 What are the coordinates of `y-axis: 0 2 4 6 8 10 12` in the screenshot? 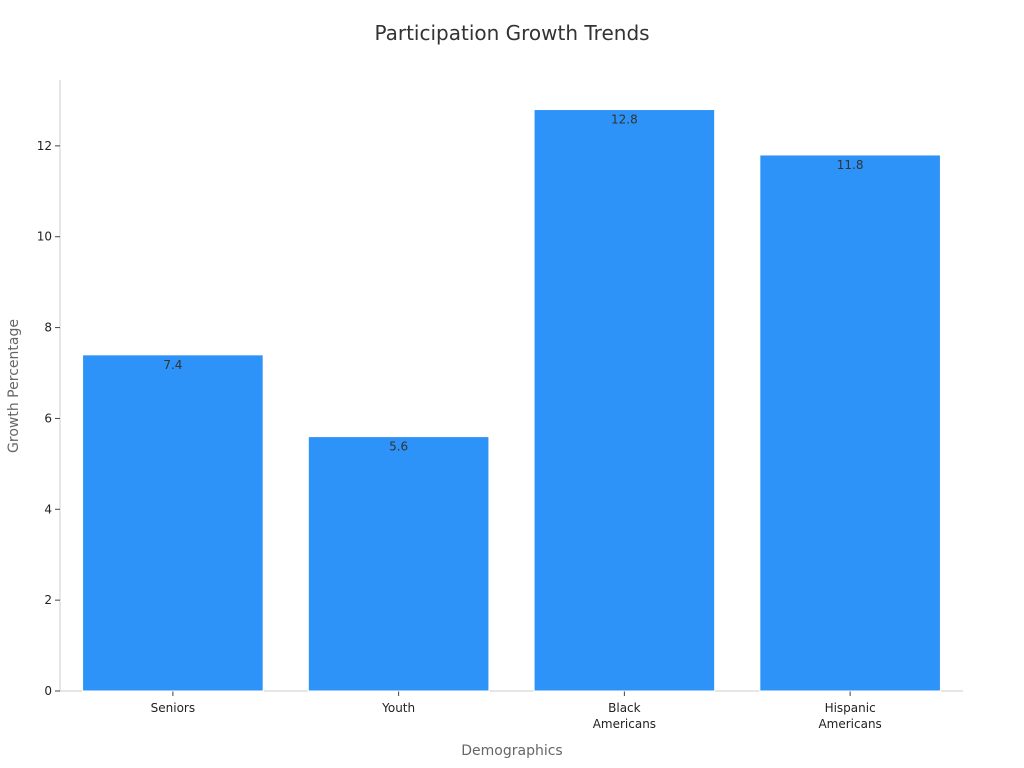 It's located at (49, 389).